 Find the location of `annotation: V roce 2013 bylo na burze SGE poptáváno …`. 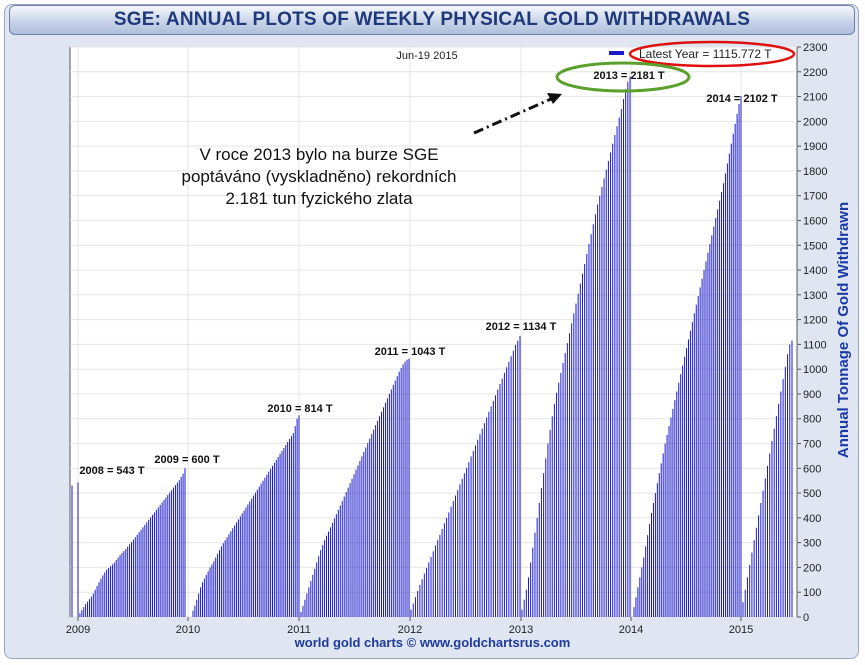

annotation: V roce 2013 bylo na burze SGE poptáváno … is located at coordinates (319, 176).